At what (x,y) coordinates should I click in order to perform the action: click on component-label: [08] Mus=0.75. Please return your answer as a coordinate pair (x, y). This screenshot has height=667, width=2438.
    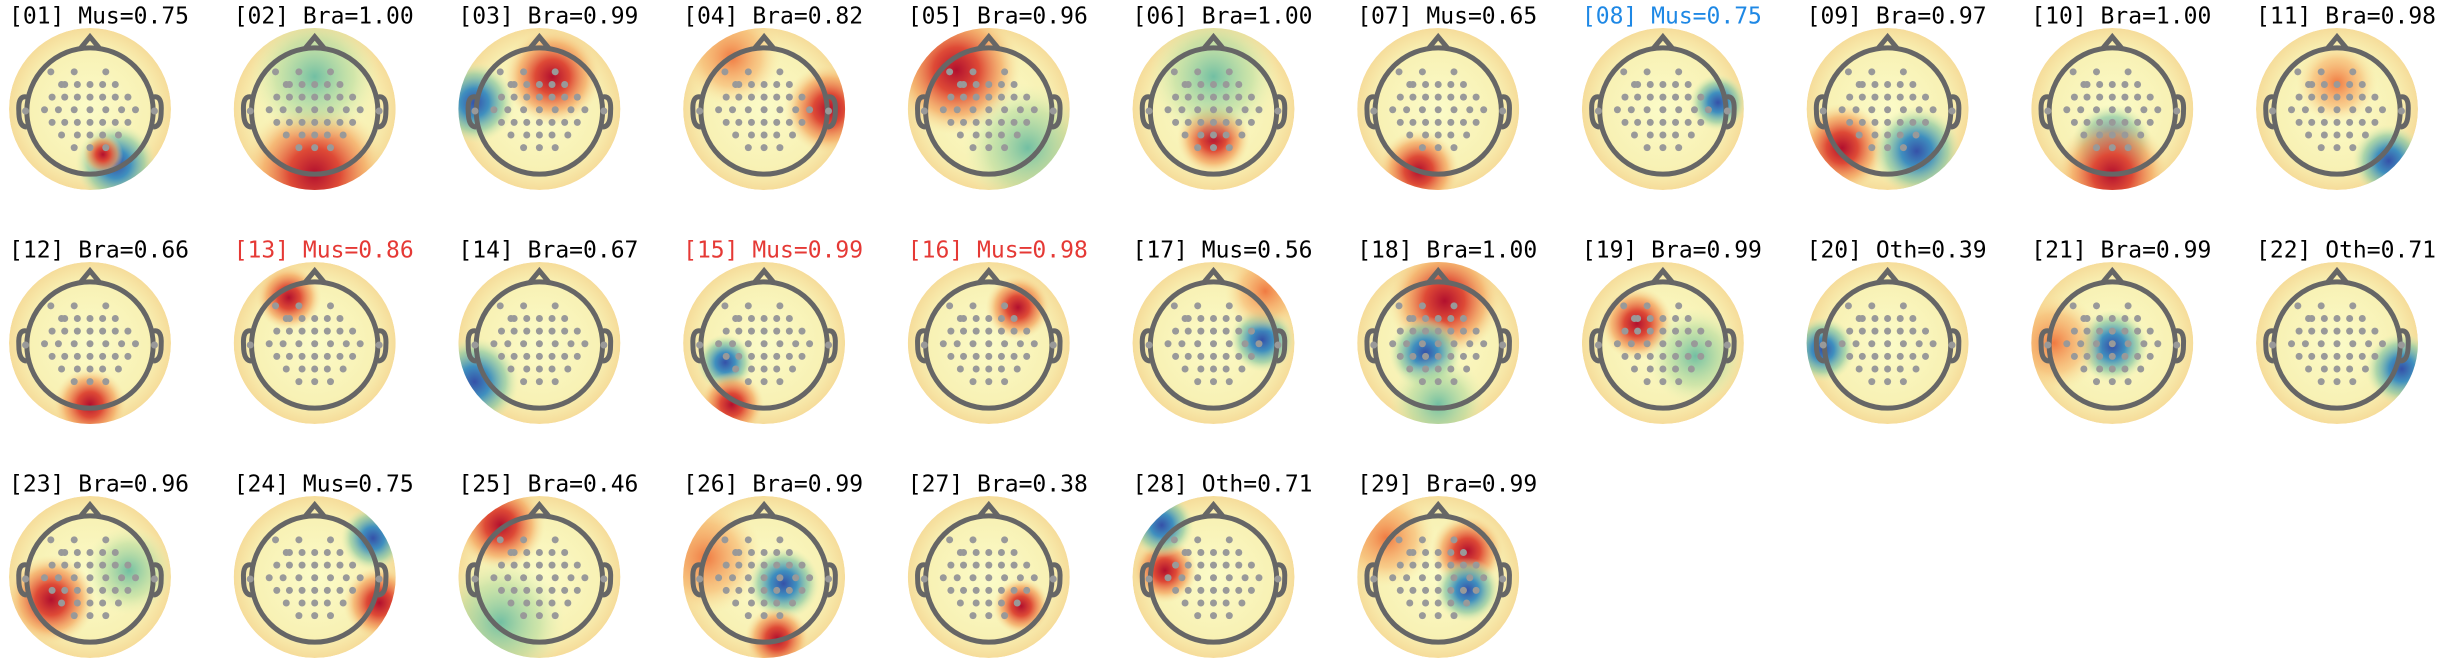
    Looking at the image, I should click on (1672, 17).